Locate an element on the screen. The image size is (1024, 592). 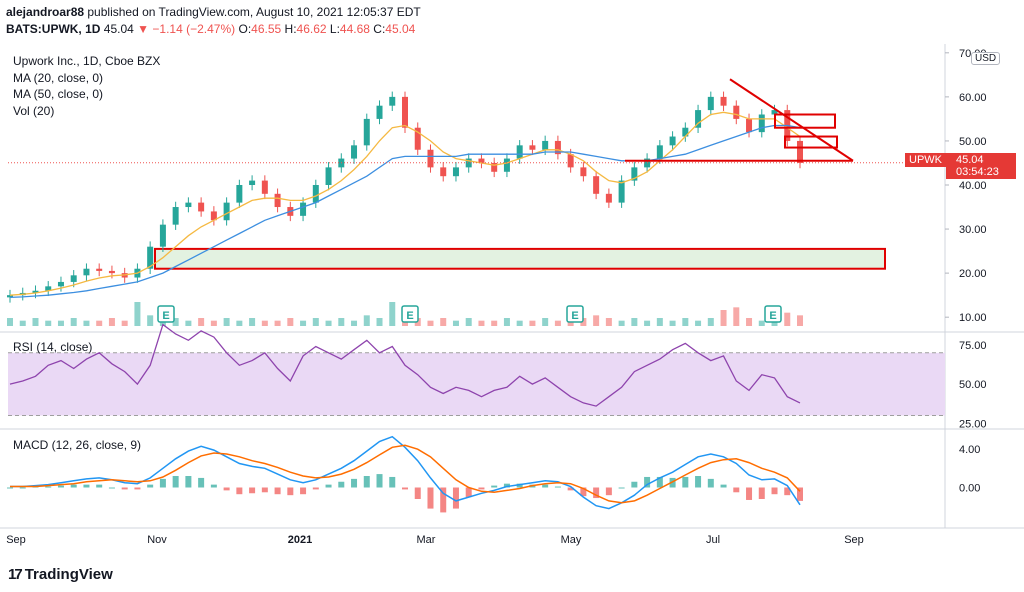
earnings-marker is located at coordinates (773, 314).